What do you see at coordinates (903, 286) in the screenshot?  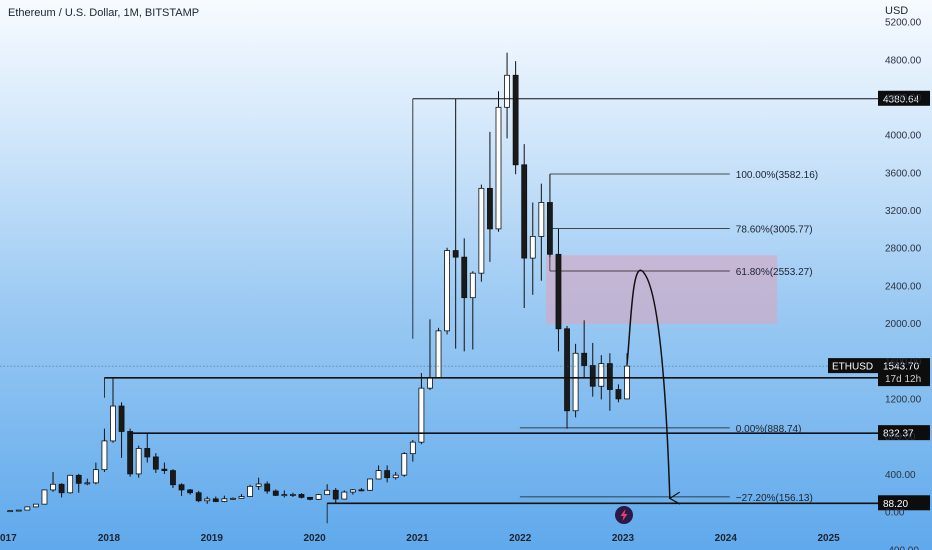 I see `y-tick-label: 2400.00` at bounding box center [903, 286].